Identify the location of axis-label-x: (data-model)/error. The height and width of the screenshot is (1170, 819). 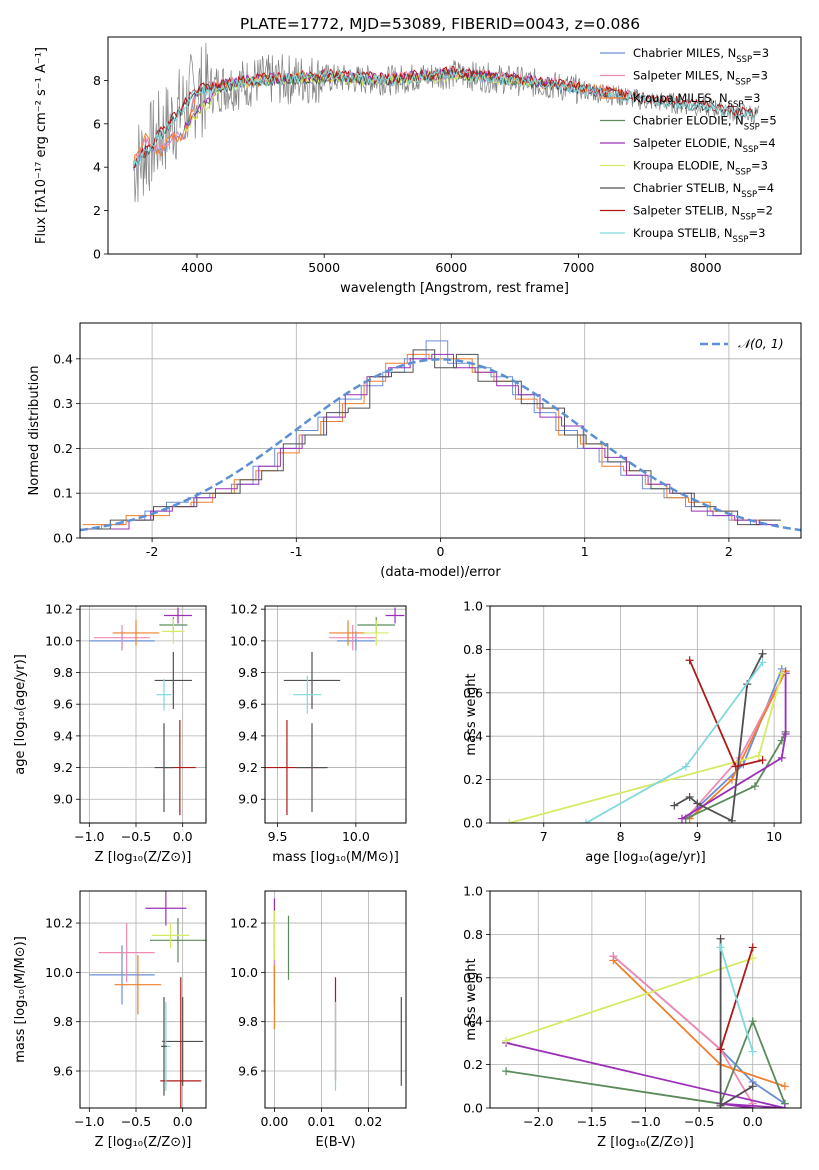
(440, 572).